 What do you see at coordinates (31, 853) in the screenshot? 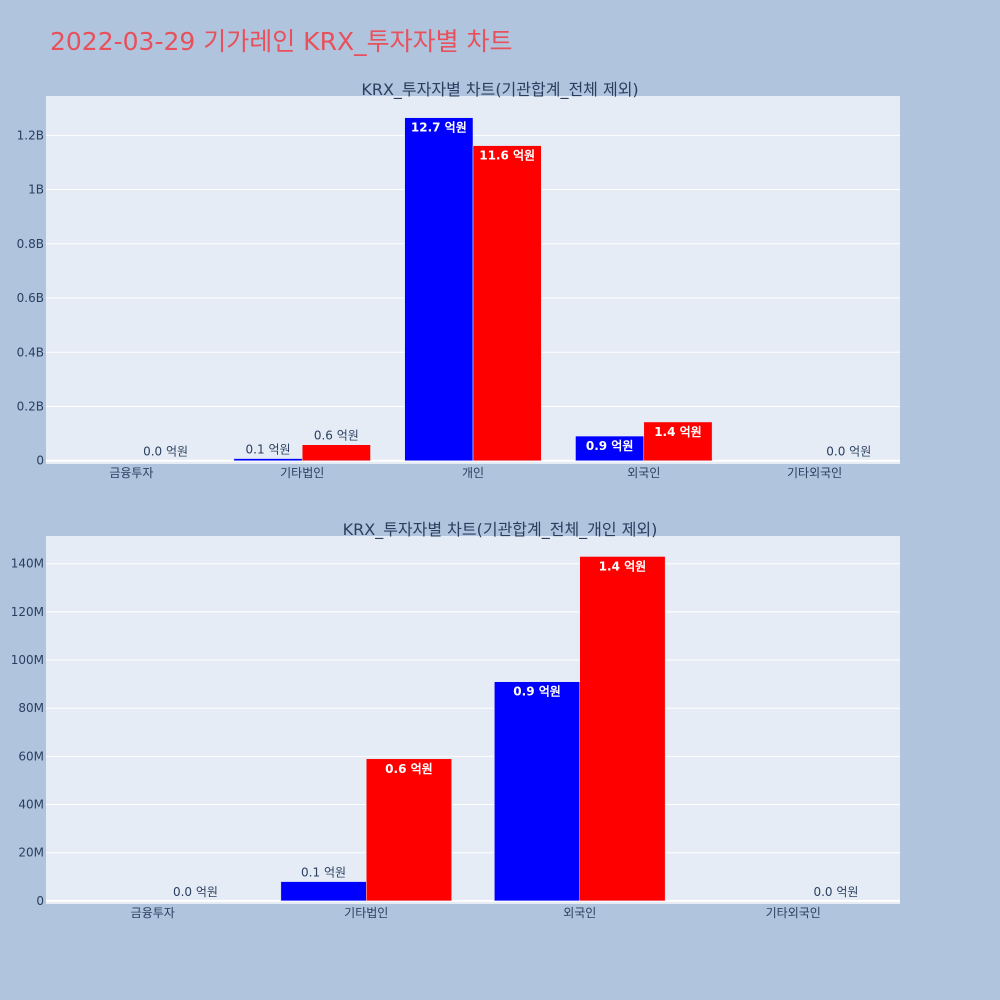
I see `y-tick-label: 20M` at bounding box center [31, 853].